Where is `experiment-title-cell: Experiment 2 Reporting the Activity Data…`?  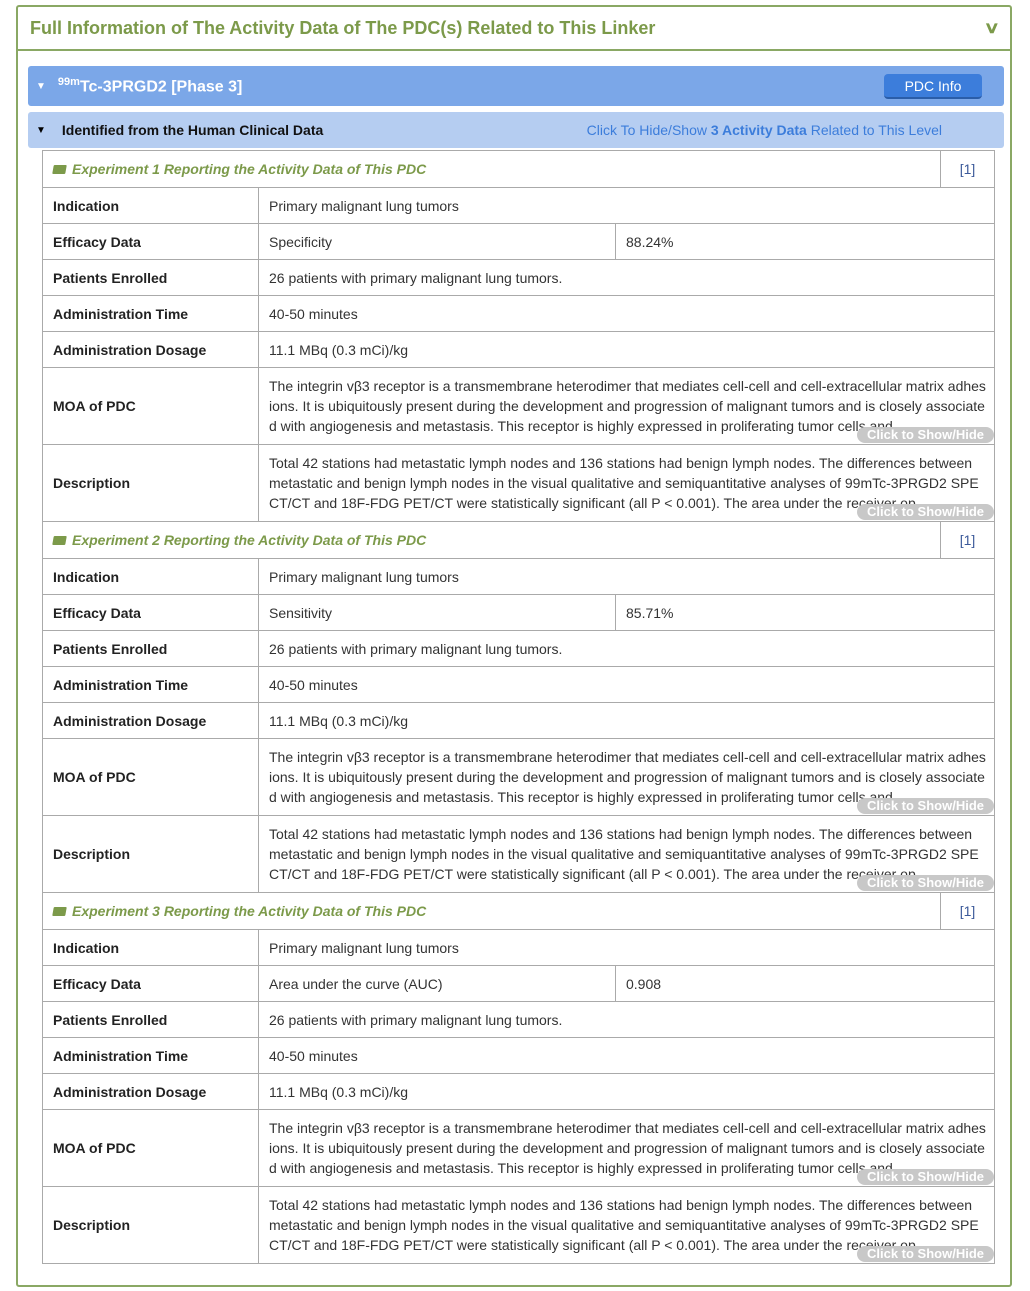
experiment-title-cell: Experiment 2 Reporting the Activity Data… is located at coordinates (491, 540).